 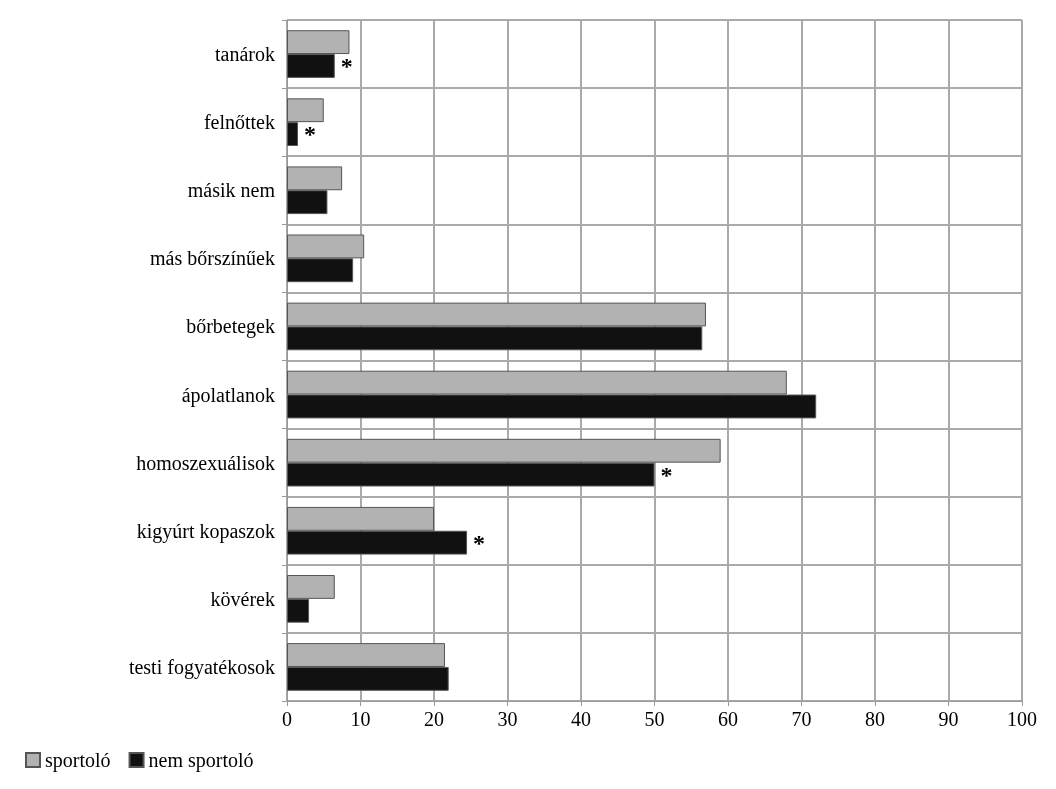 I want to click on y-tick-label: tanárok, so click(x=245, y=54).